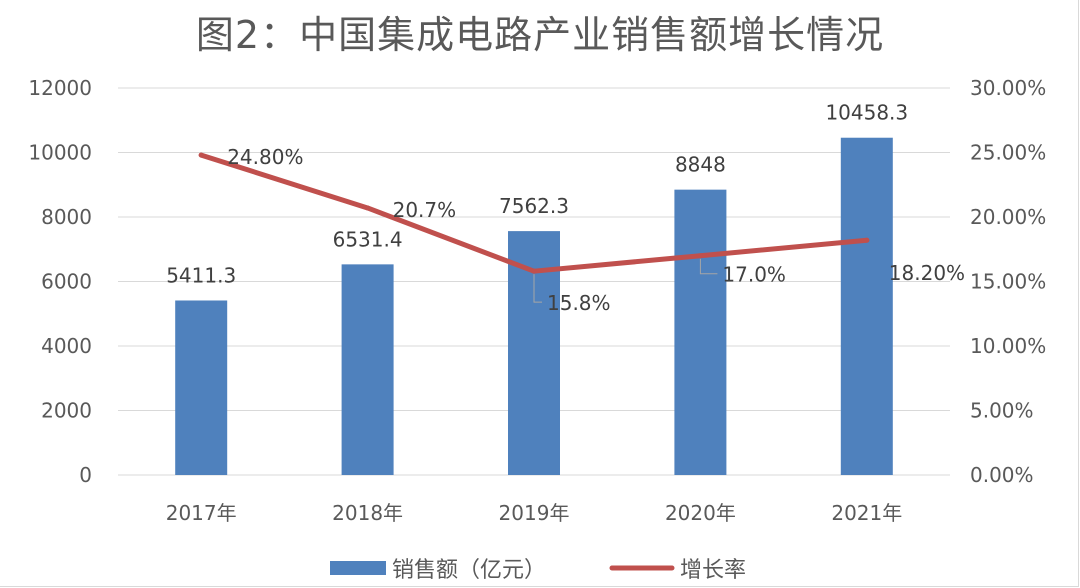  What do you see at coordinates (1008, 153) in the screenshot?
I see `right-axis-tick-label: 25.00%` at bounding box center [1008, 153].